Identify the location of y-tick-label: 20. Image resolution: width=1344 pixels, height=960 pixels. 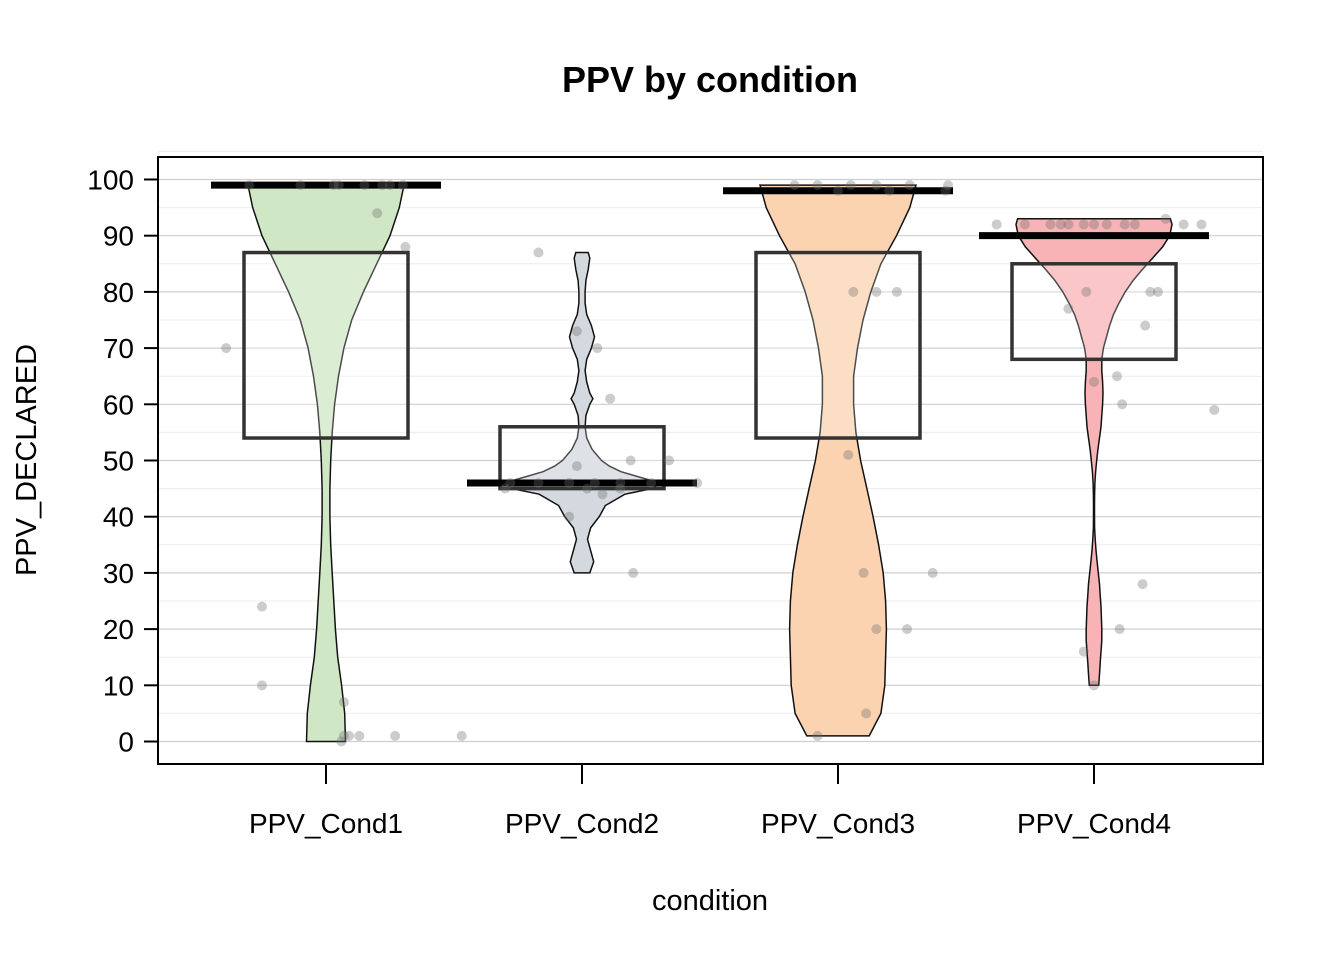
(118, 629).